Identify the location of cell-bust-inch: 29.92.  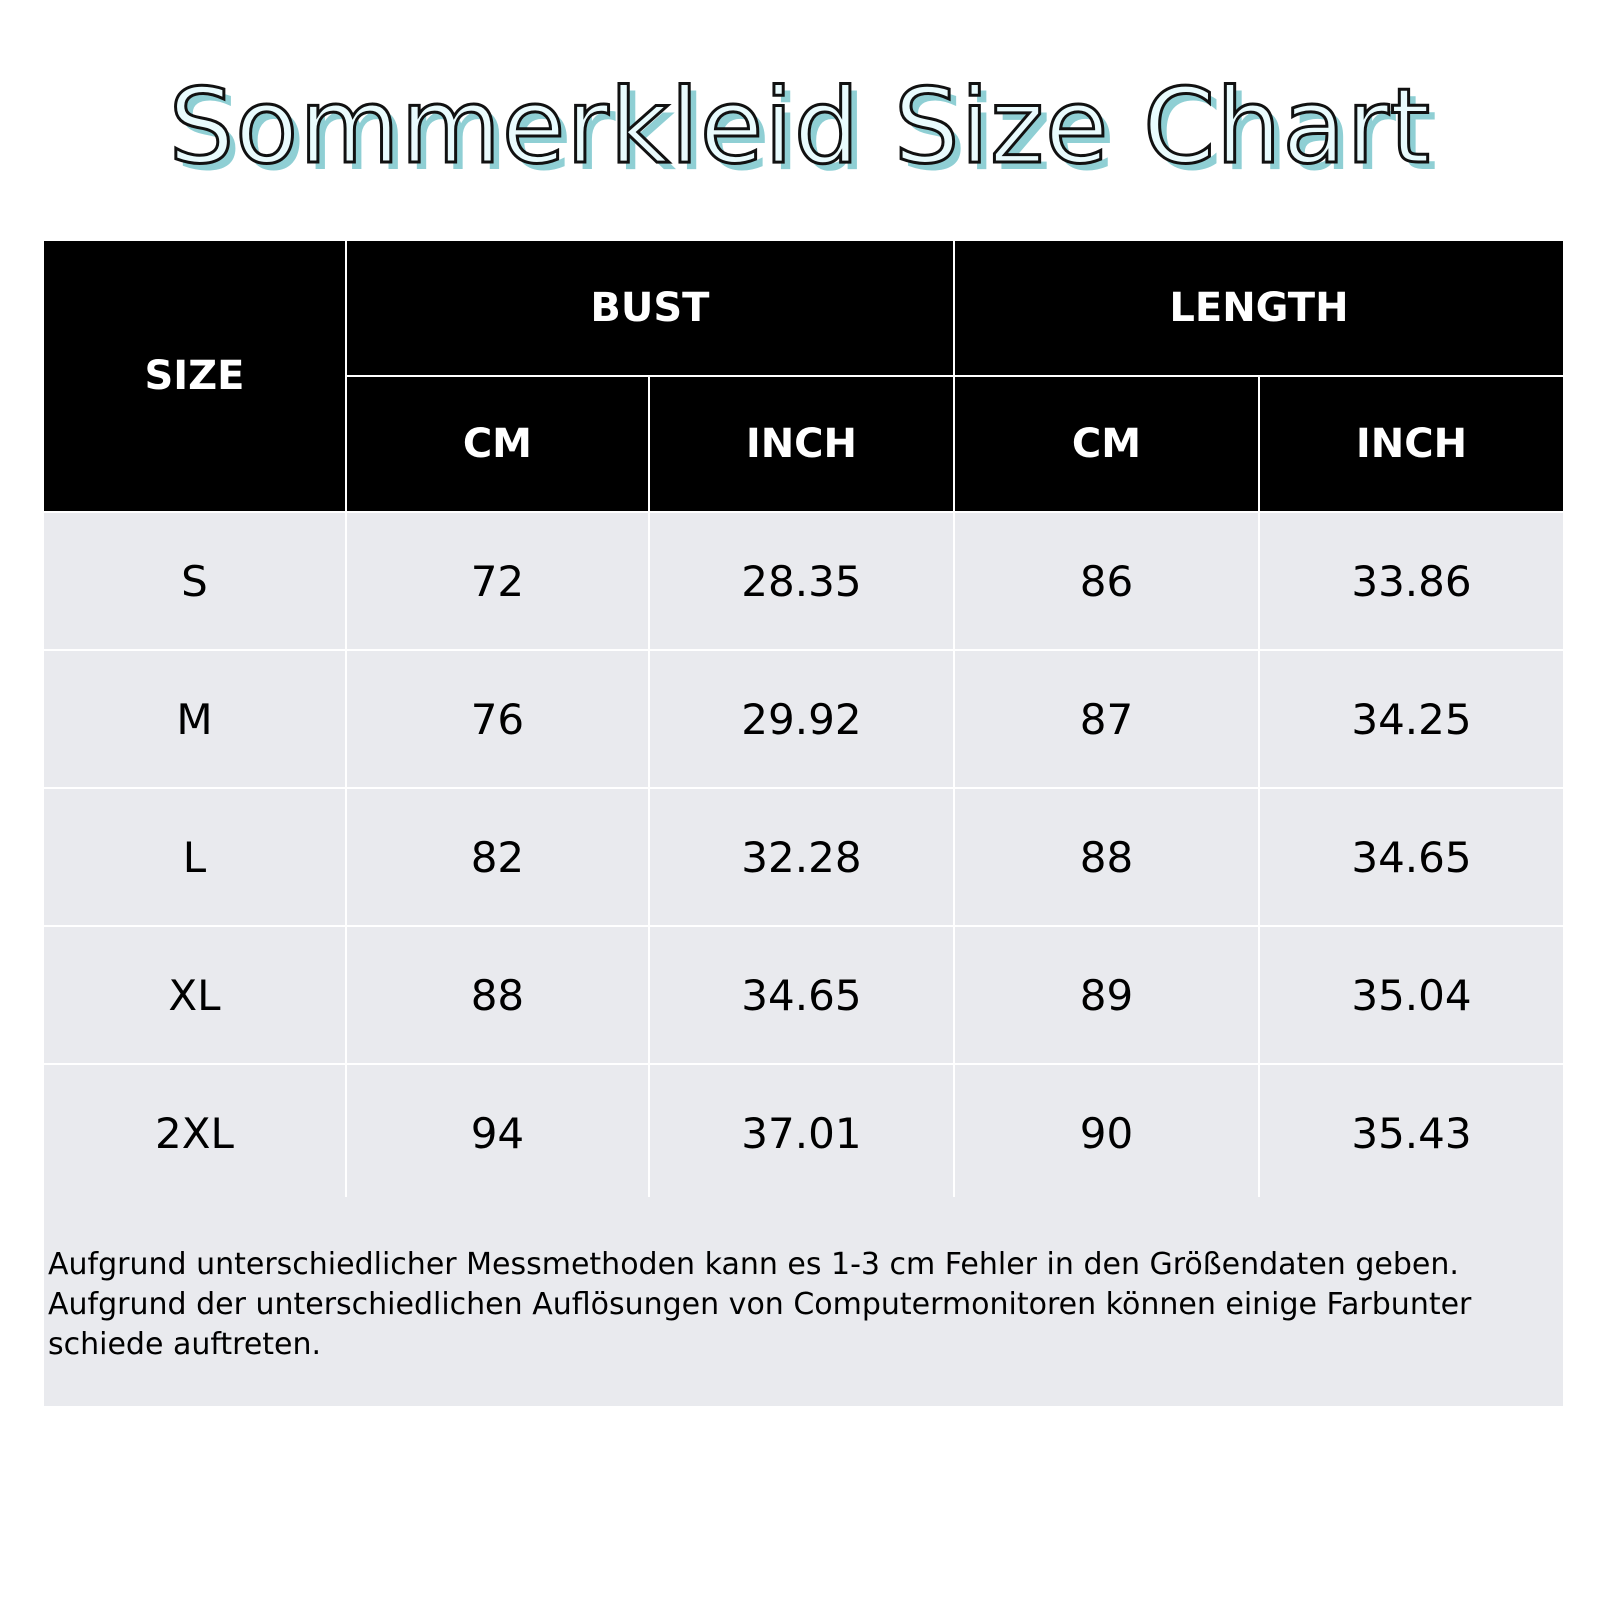
(801, 719).